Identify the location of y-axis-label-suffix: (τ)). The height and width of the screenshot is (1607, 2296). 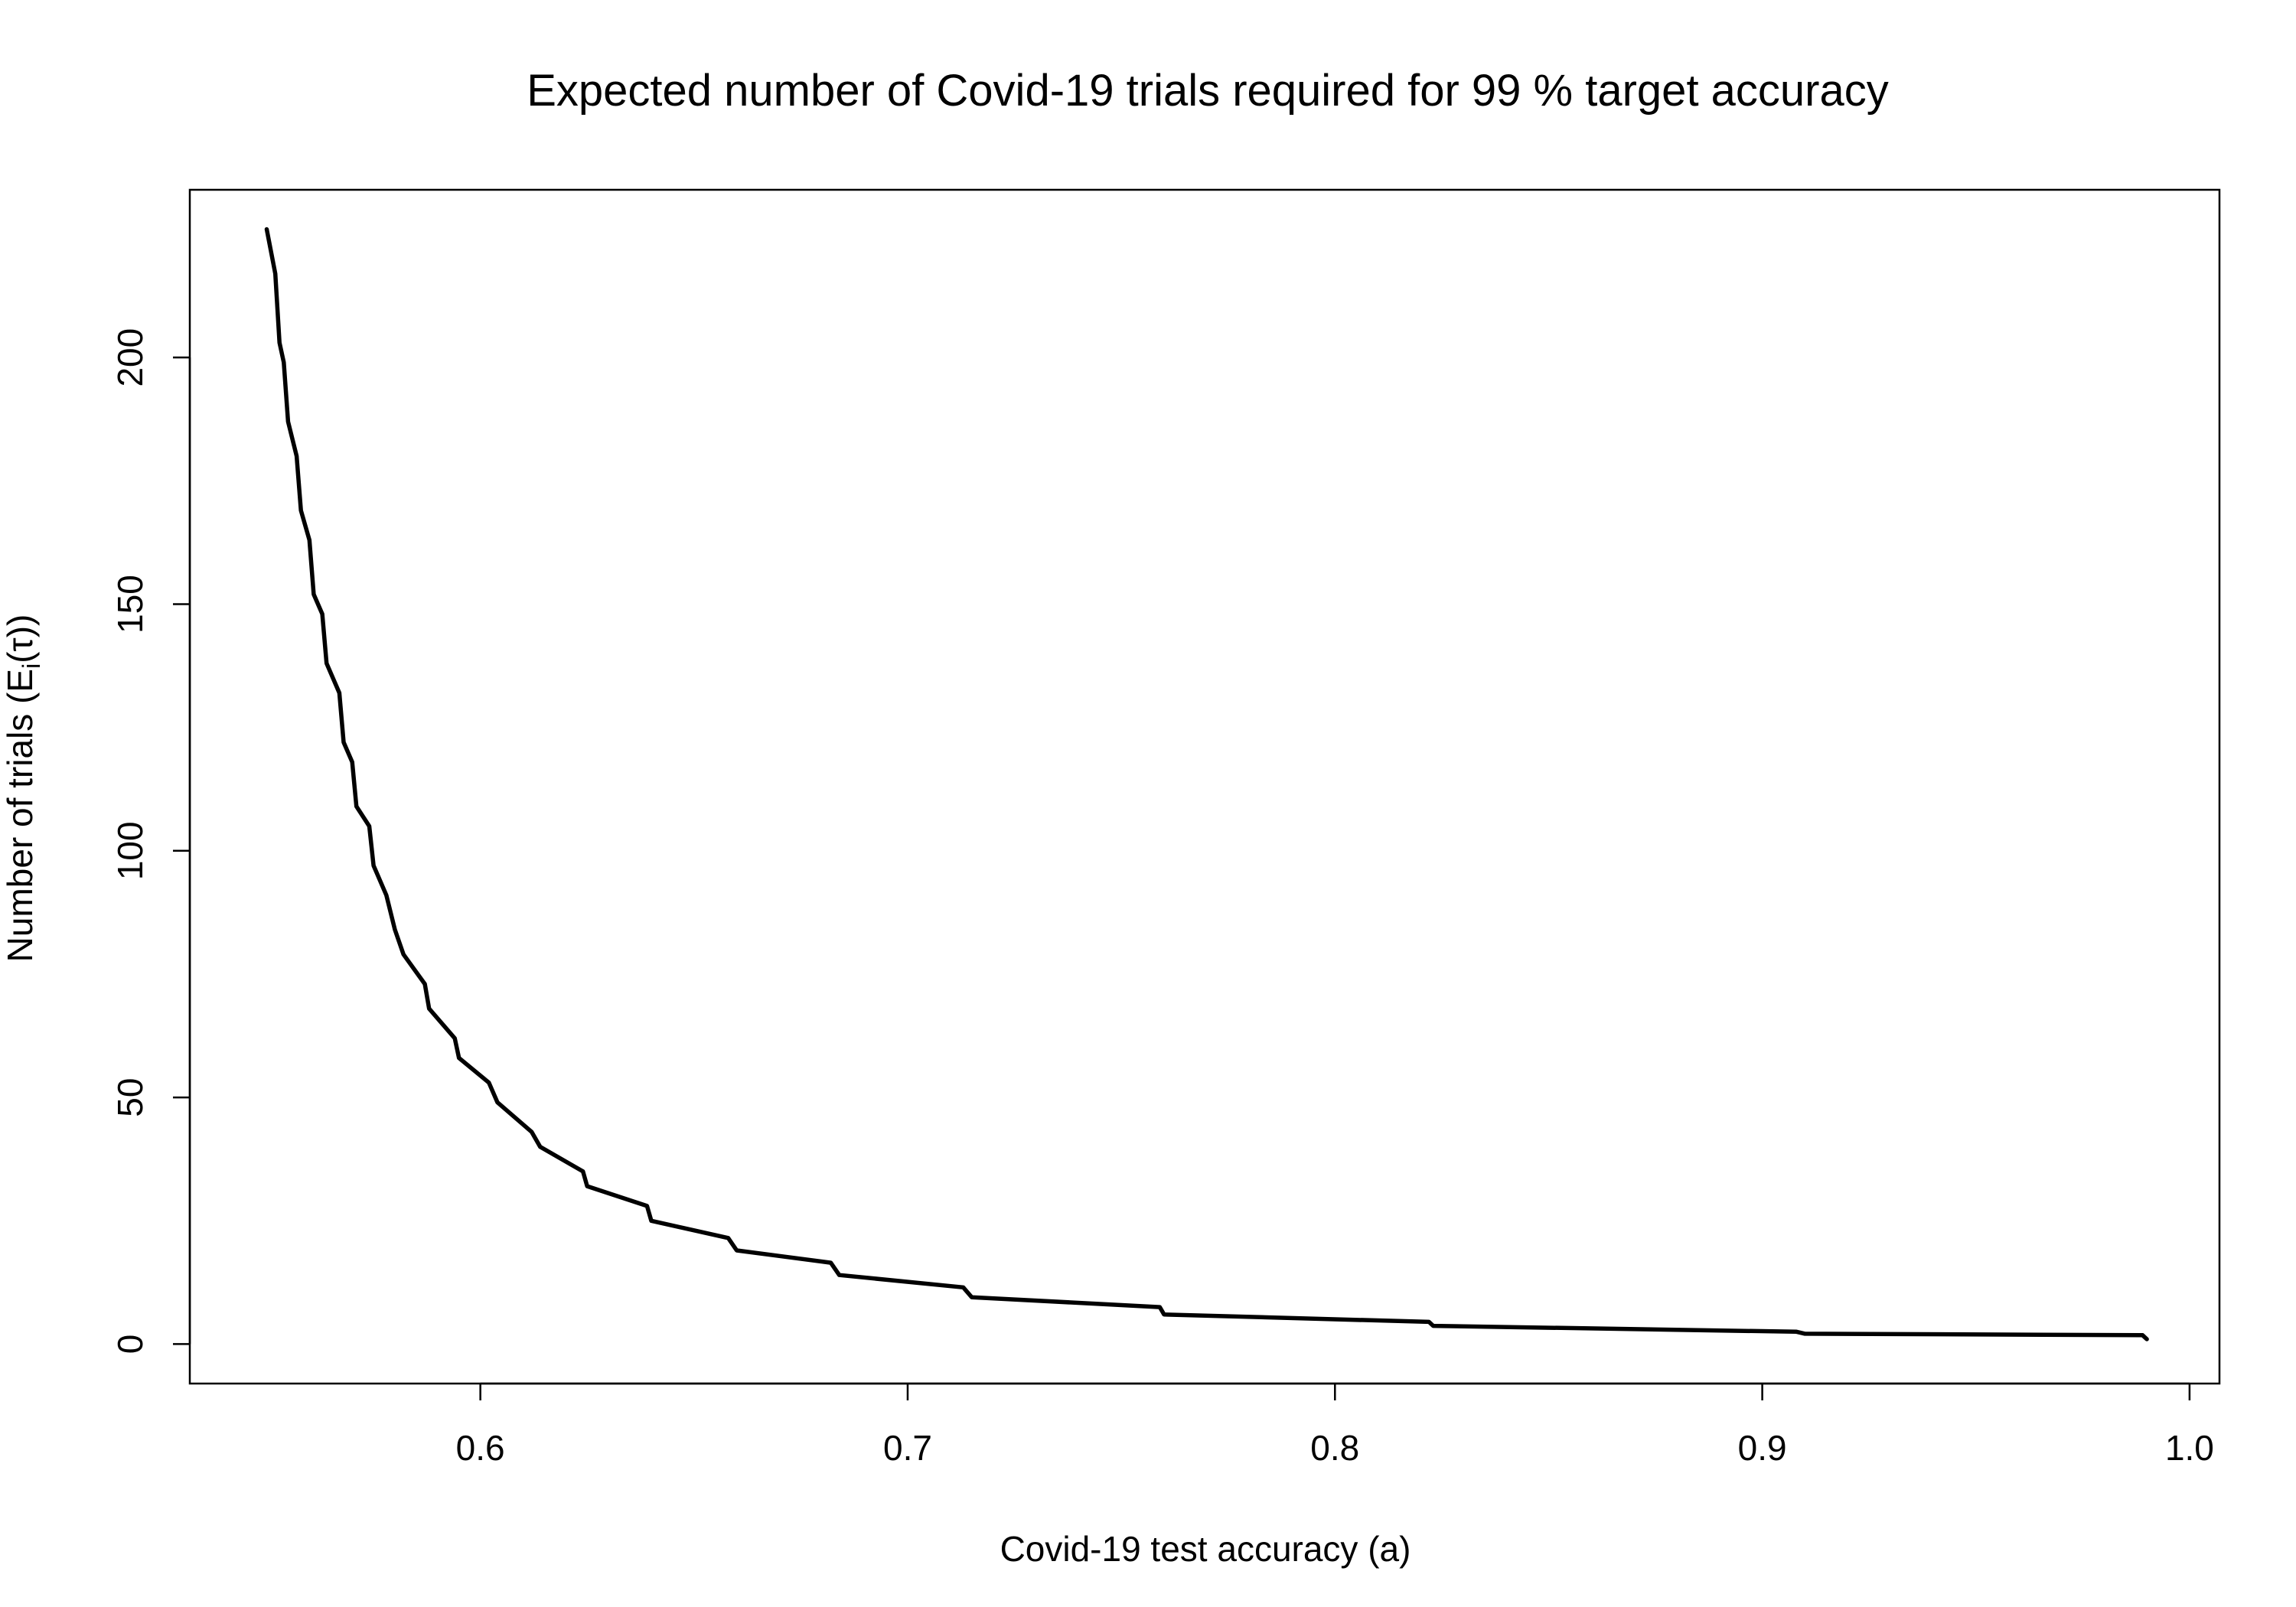
(20, 638).